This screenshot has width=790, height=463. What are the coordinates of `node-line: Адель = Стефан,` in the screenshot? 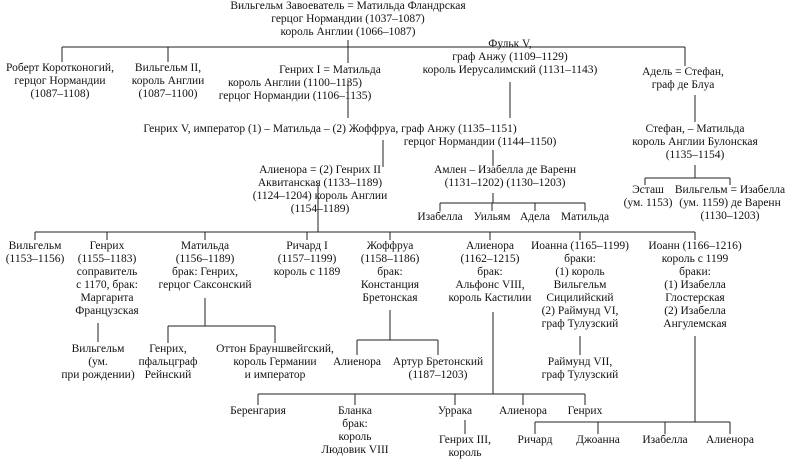 It's located at (683, 72).